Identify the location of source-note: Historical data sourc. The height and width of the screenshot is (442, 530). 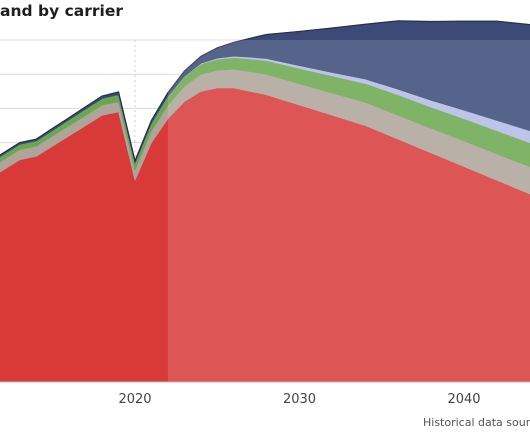
(476, 422).